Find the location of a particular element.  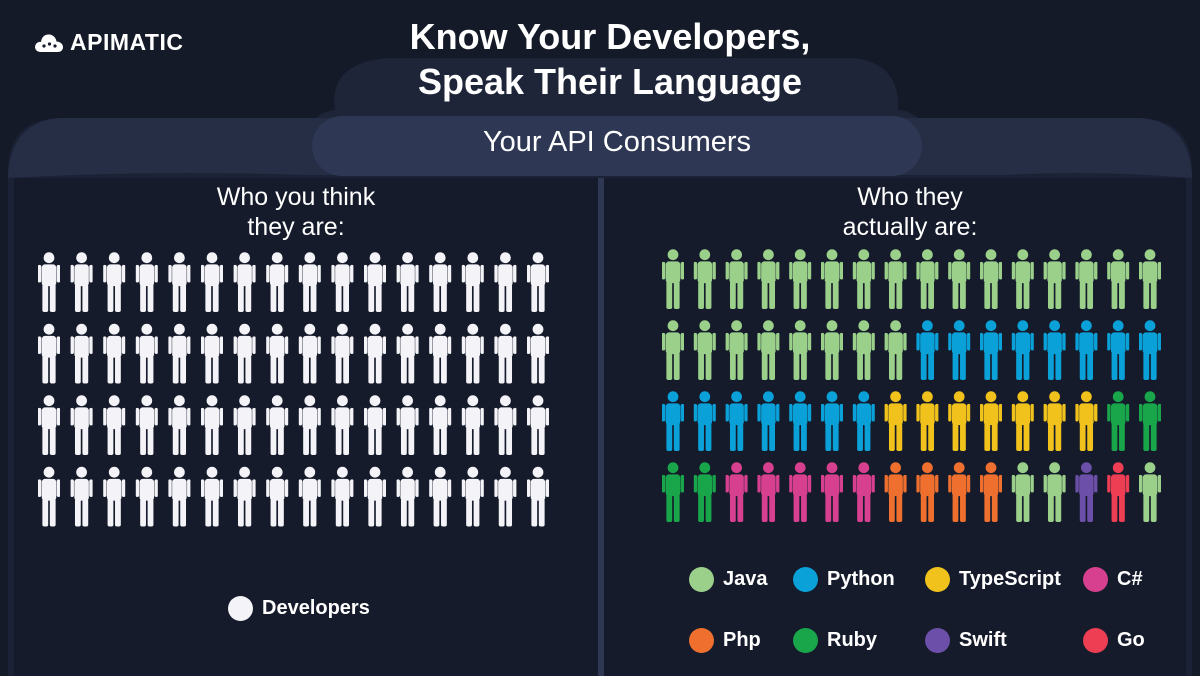

legend-label: Ruby is located at coordinates (852, 639).